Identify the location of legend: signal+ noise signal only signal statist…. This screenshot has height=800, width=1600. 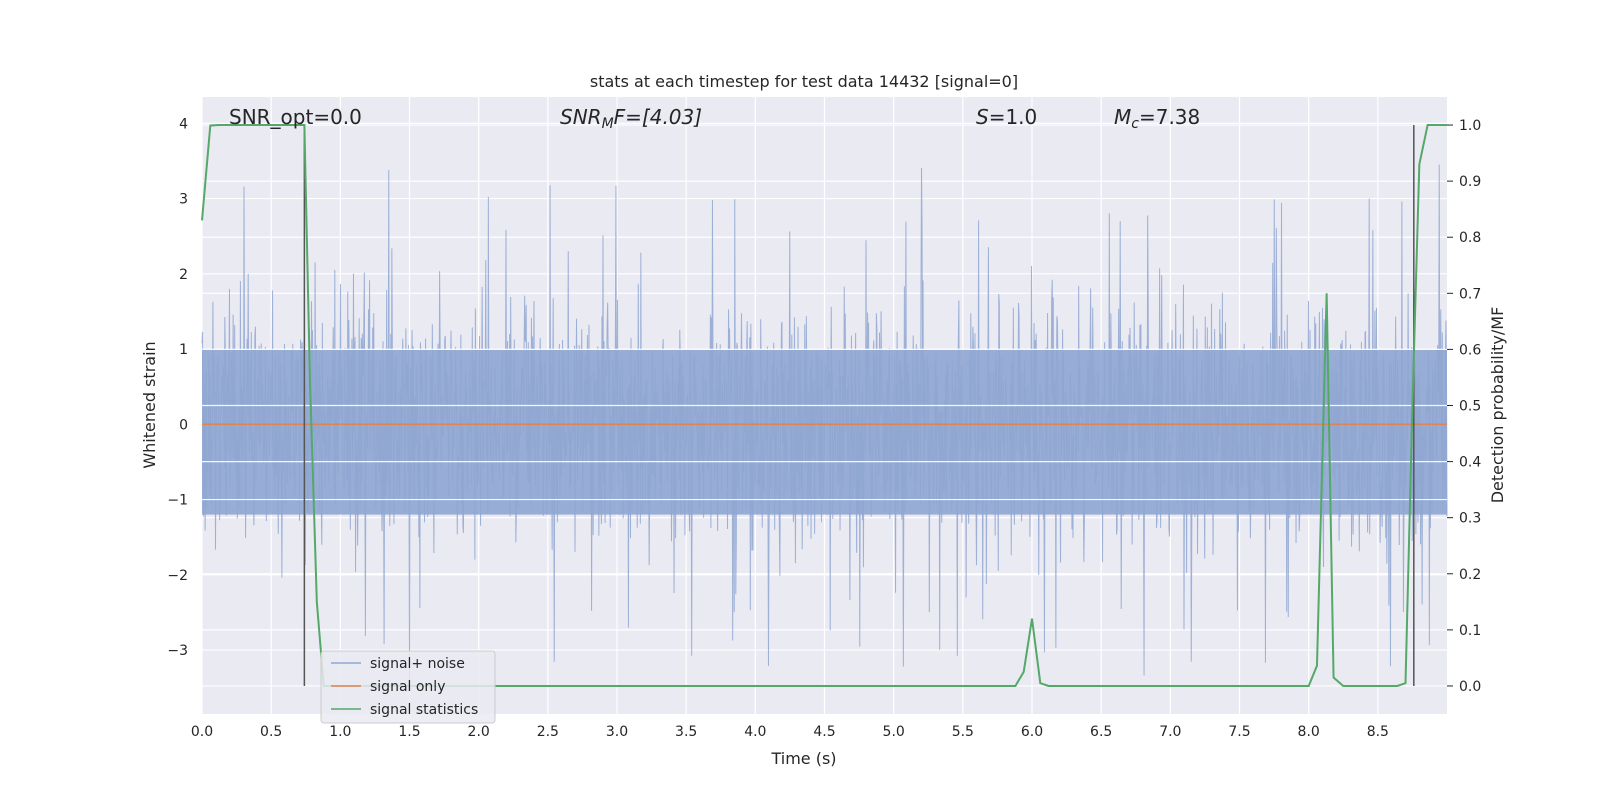
(408, 687).